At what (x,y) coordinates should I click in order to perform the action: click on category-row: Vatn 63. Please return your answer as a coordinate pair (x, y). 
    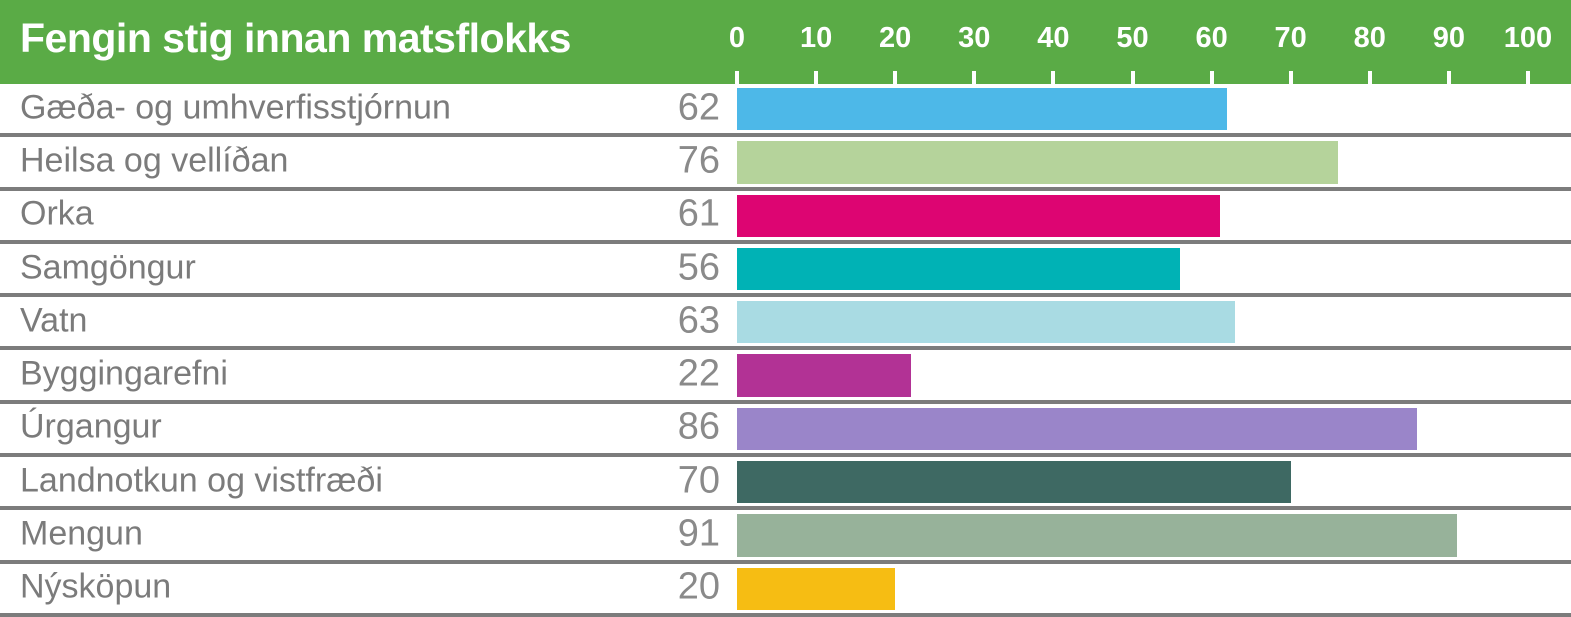
    Looking at the image, I should click on (785, 324).